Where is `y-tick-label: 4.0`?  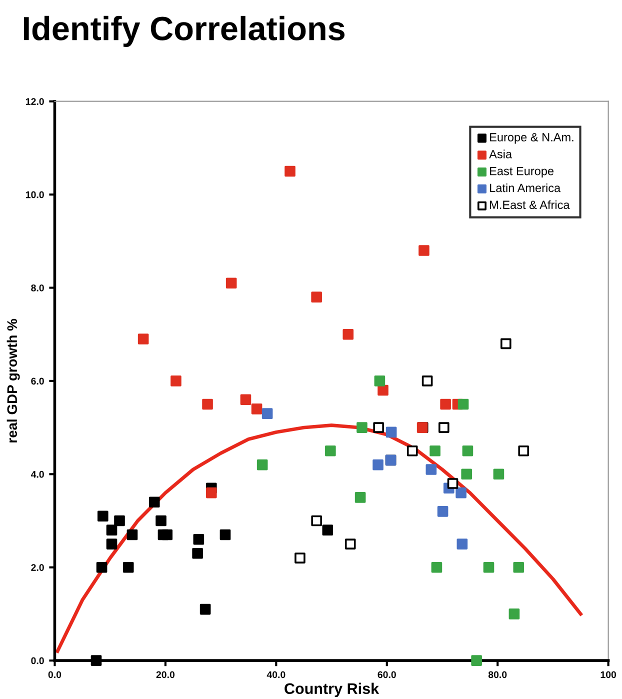 y-tick-label: 4.0 is located at coordinates (37, 474).